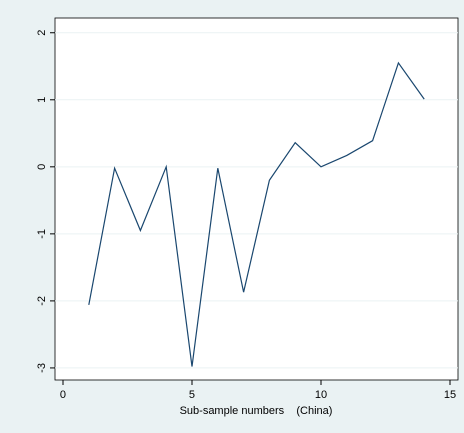  Describe the element at coordinates (42, 301) in the screenshot. I see `y-tick-label: -2` at that location.